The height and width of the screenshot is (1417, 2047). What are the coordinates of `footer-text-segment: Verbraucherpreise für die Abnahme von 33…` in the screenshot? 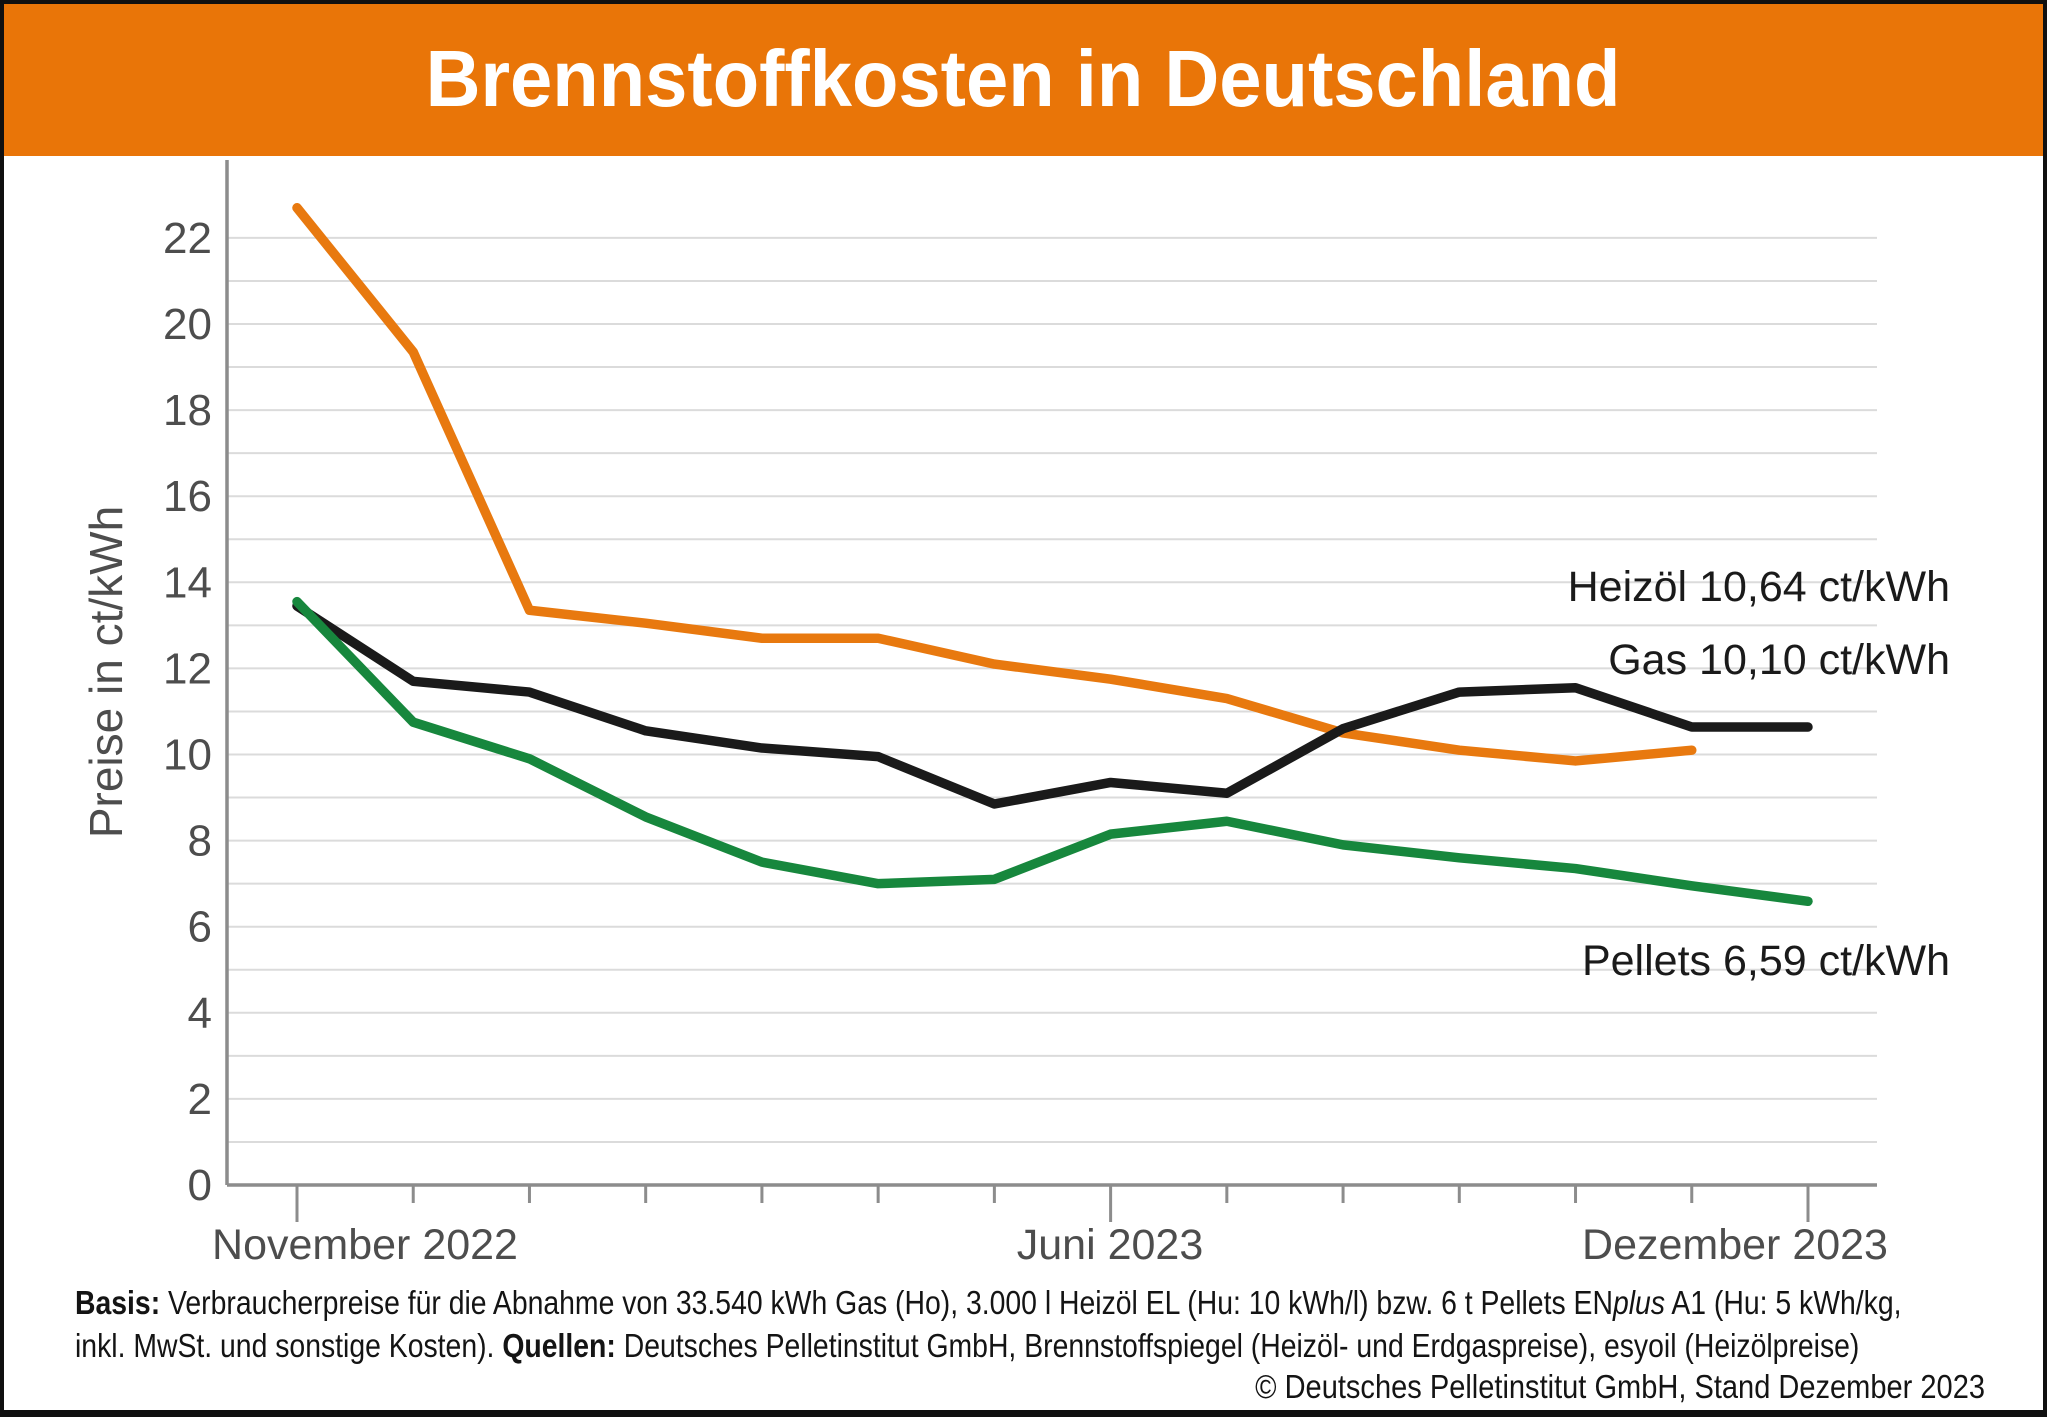 It's located at (886, 1303).